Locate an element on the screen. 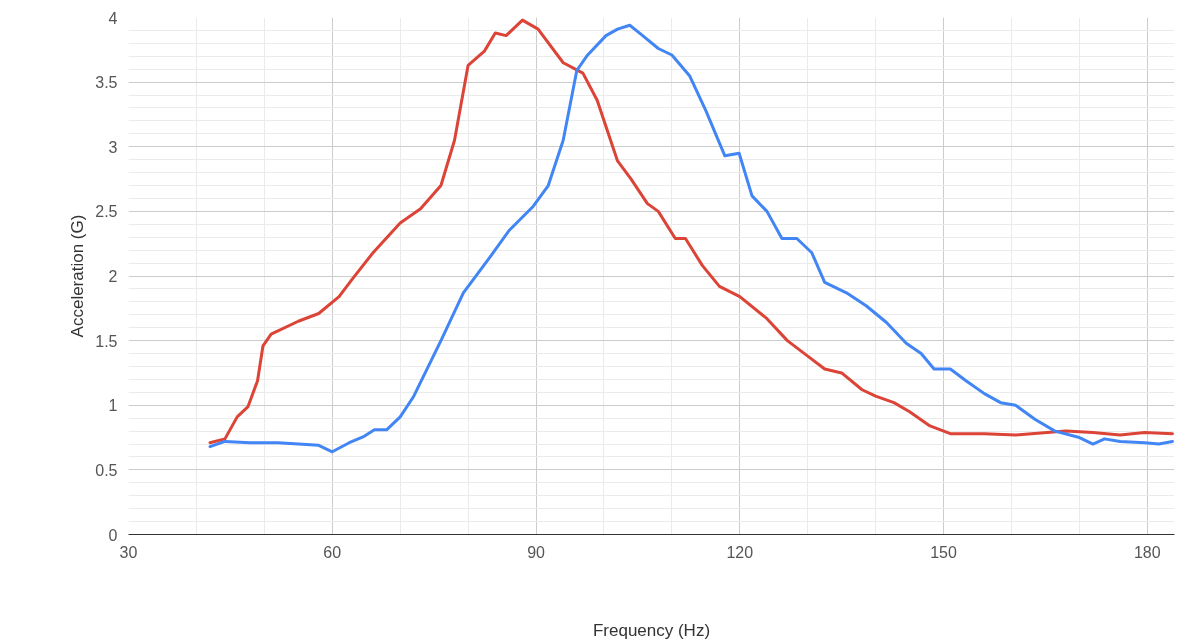  y-tick-label: 0 is located at coordinates (113, 535).